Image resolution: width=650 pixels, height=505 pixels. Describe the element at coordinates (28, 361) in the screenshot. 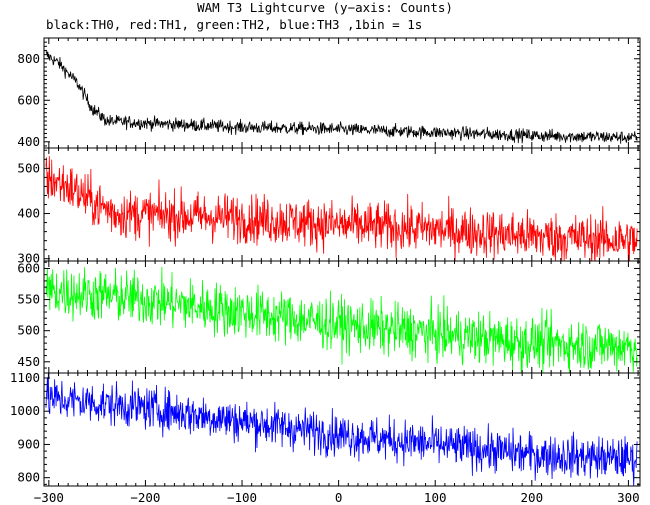

I see `y-tick-label: 450` at that location.